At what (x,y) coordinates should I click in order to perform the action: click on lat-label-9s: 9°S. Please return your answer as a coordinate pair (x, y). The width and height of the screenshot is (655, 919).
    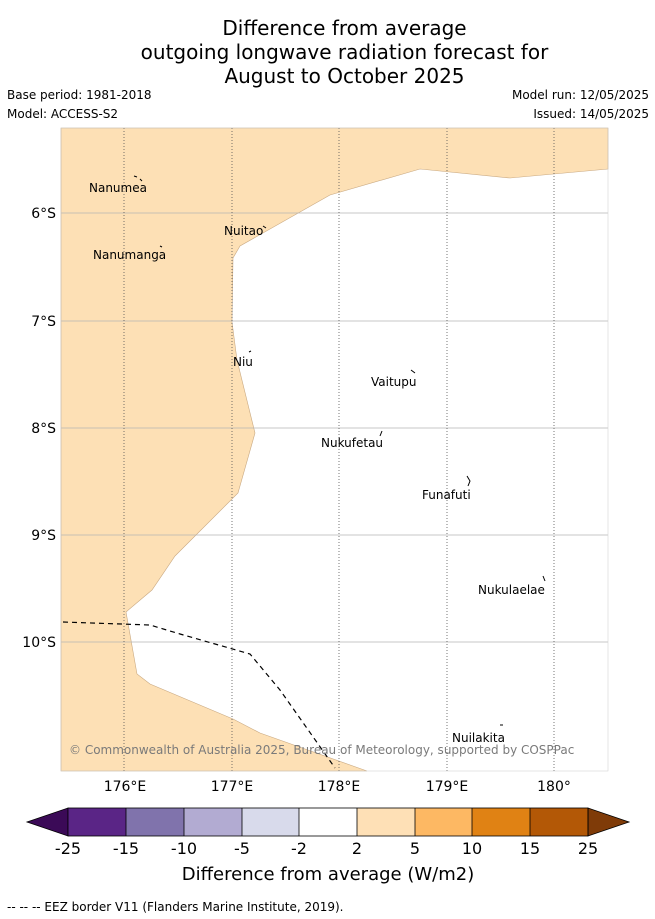
    Looking at the image, I should click on (43, 536).